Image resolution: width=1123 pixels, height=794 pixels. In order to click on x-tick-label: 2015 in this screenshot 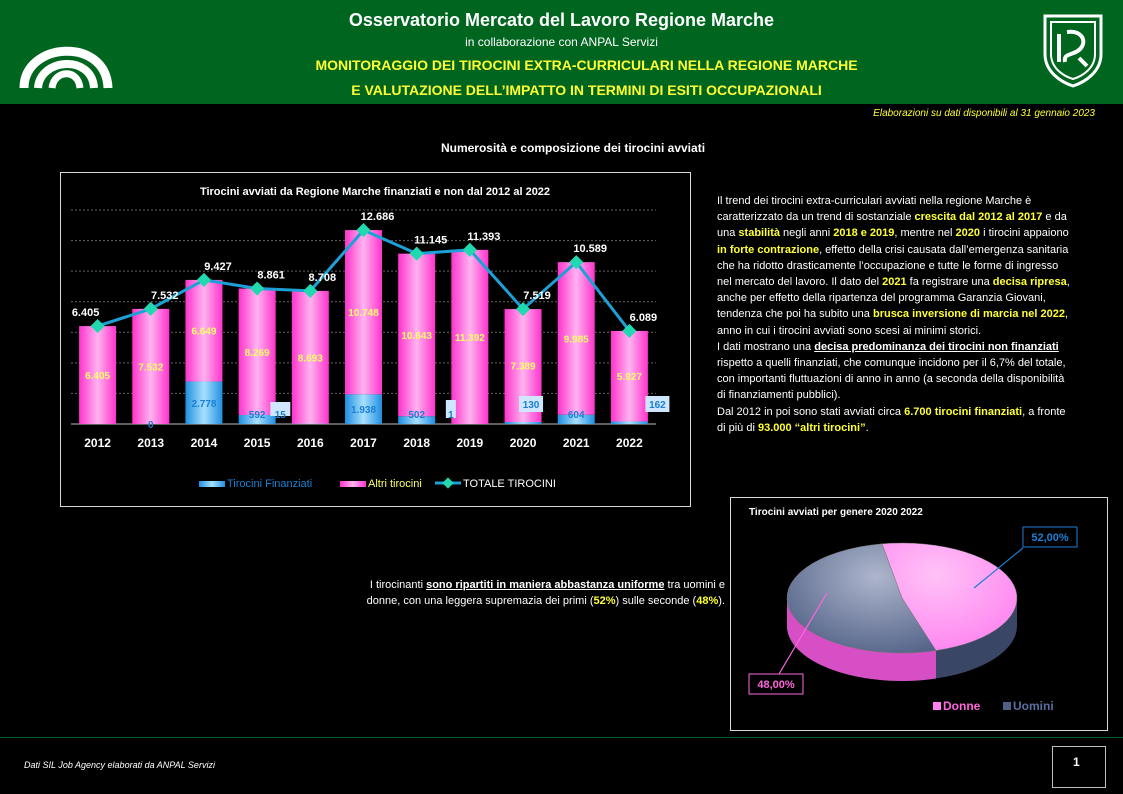, I will do `click(257, 443)`.